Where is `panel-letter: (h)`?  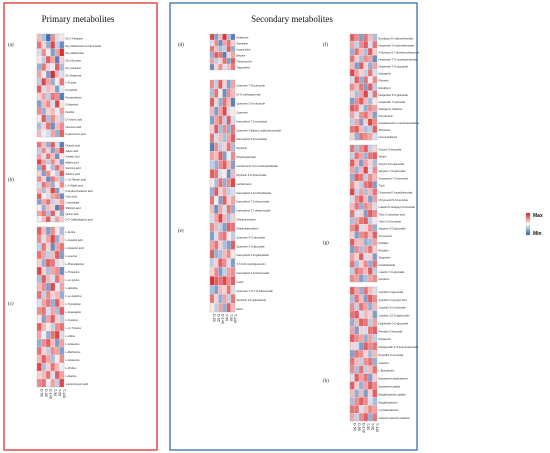
panel-letter: (h) is located at coordinates (326, 381).